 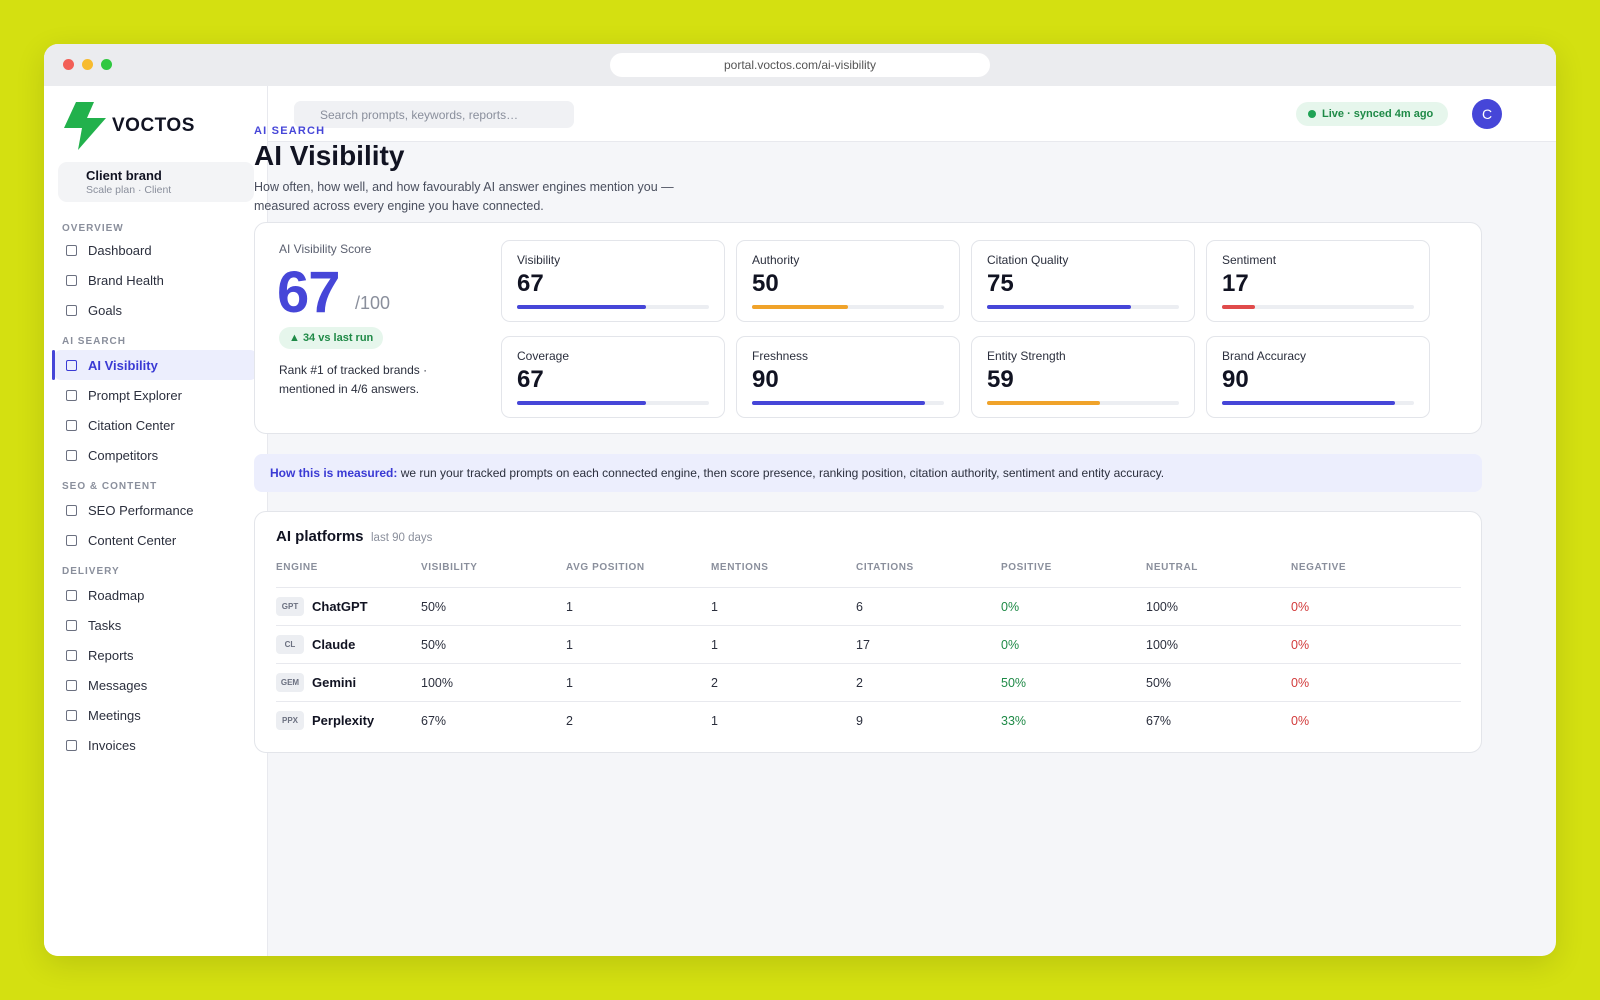 I want to click on metric-label: Citation Quality, so click(x=1028, y=260).